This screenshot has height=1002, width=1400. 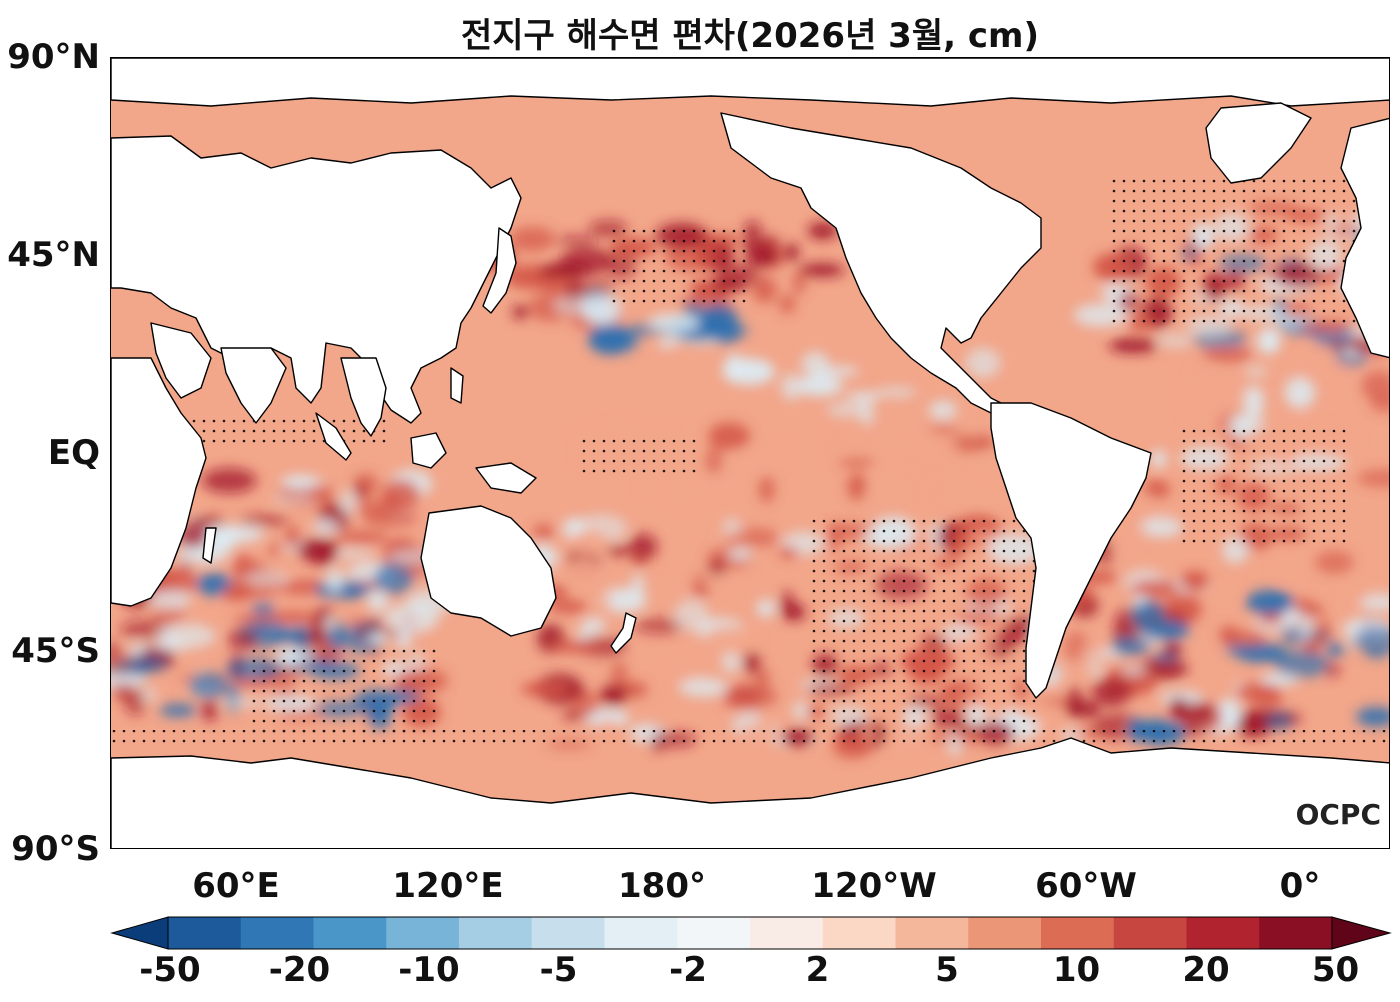 I want to click on lon-label-120w: 120°W, so click(x=874, y=886).